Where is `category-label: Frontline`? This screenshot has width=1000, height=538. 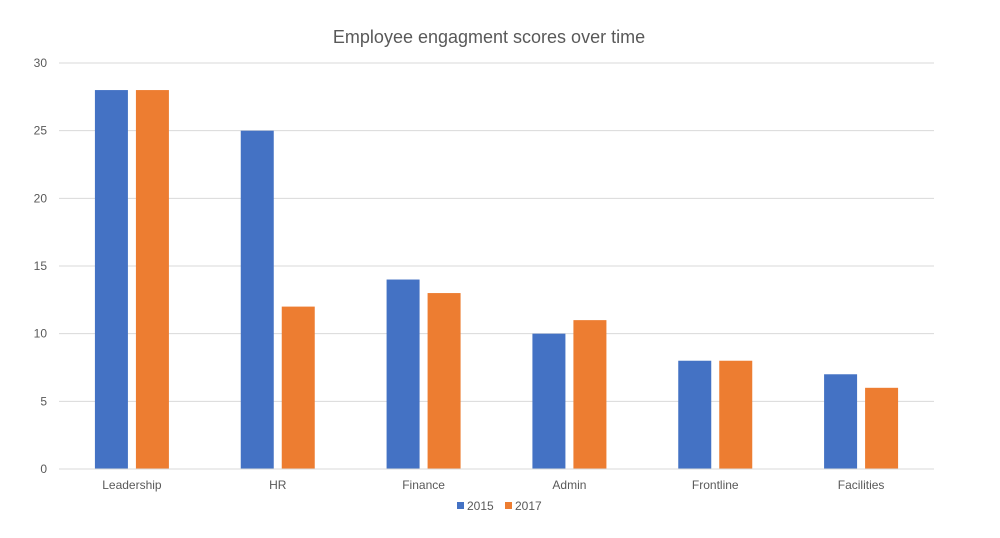
category-label: Frontline is located at coordinates (715, 485).